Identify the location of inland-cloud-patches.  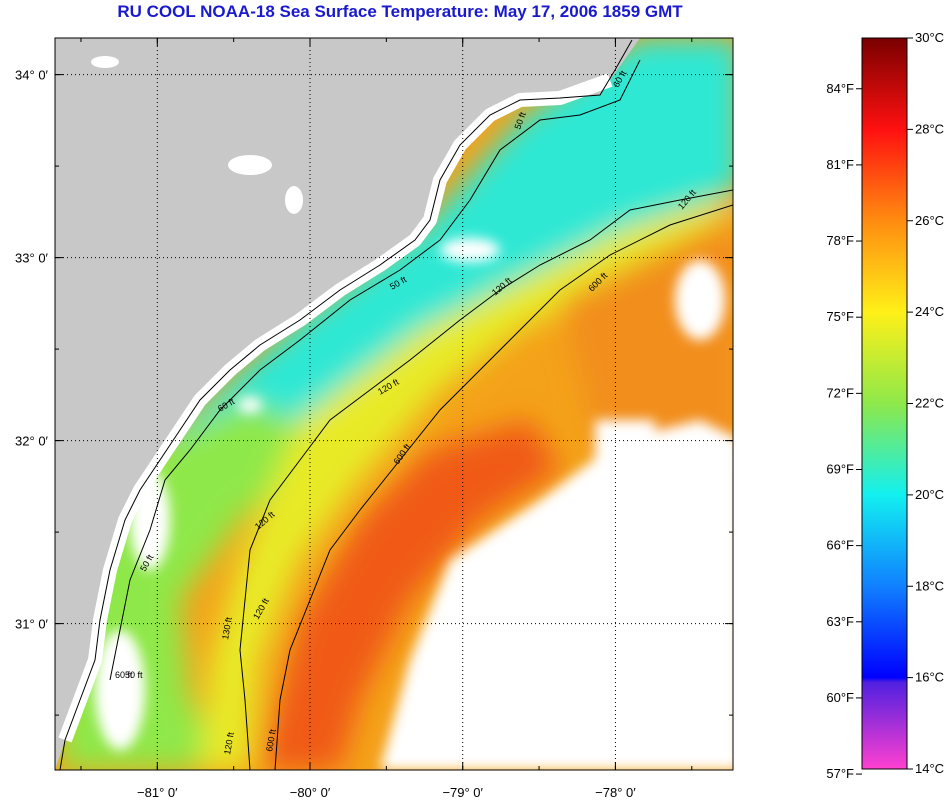
(197, 135).